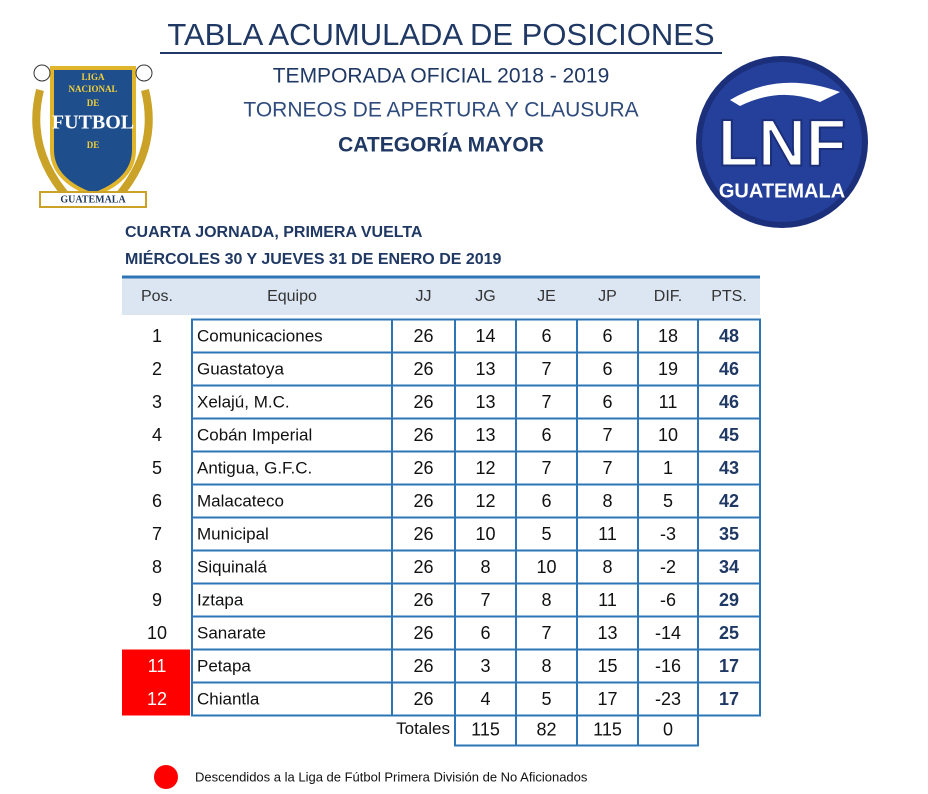 The width and height of the screenshot is (928, 794). I want to click on stat-value: -6, so click(668, 600).